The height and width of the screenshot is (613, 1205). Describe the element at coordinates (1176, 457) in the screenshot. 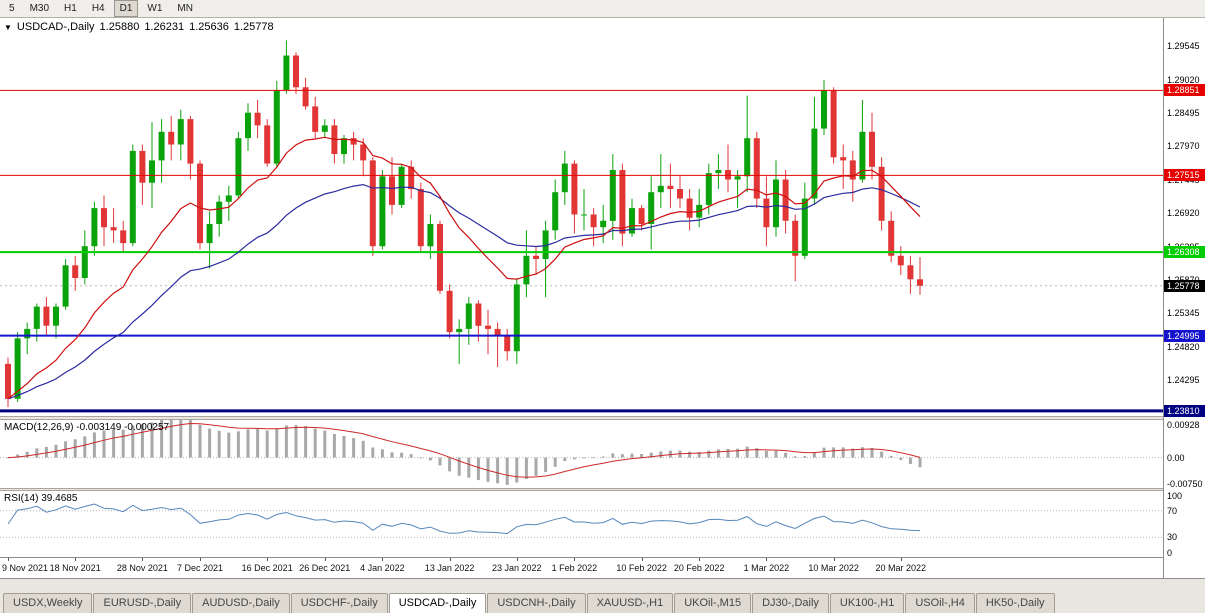

I see `macd-axis-label: 0.00` at that location.